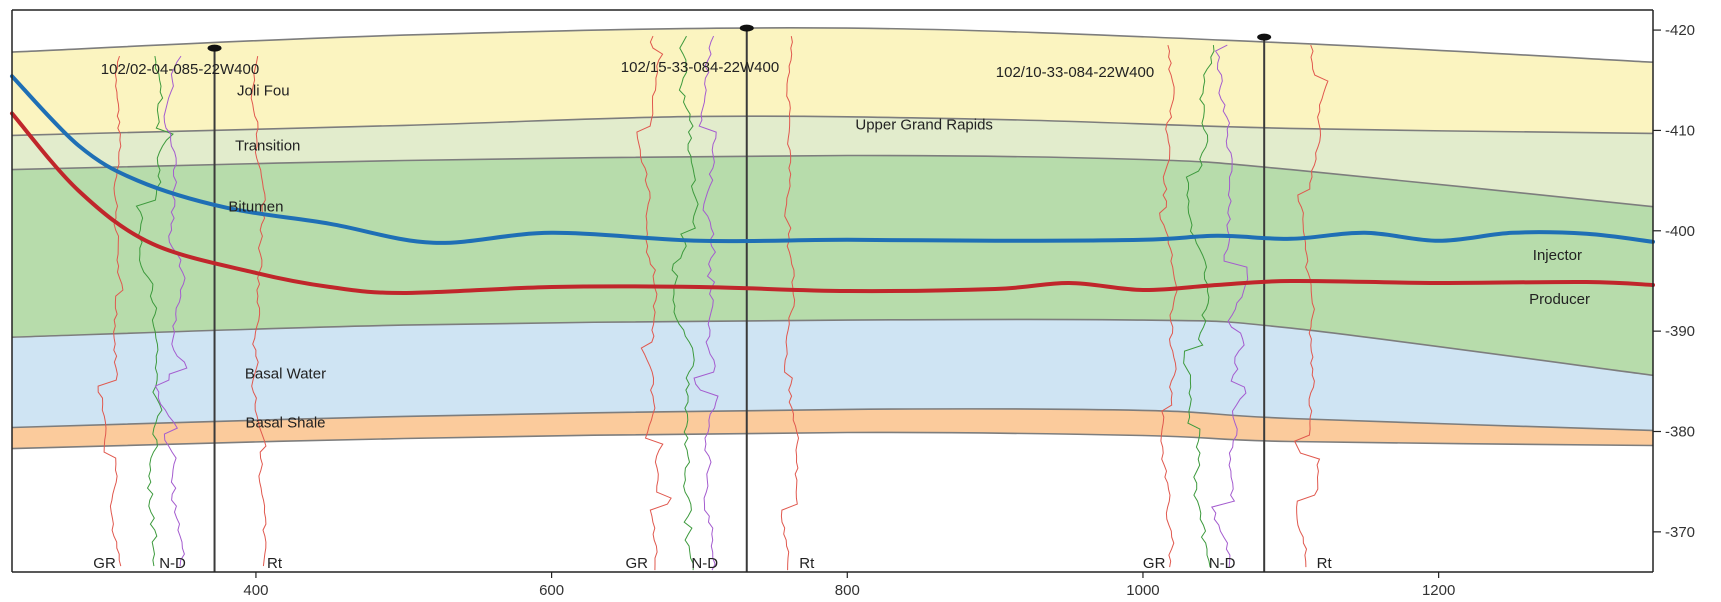 This screenshot has height=602, width=1721. What do you see at coordinates (551, 590) in the screenshot?
I see `x-tick-label: 600` at bounding box center [551, 590].